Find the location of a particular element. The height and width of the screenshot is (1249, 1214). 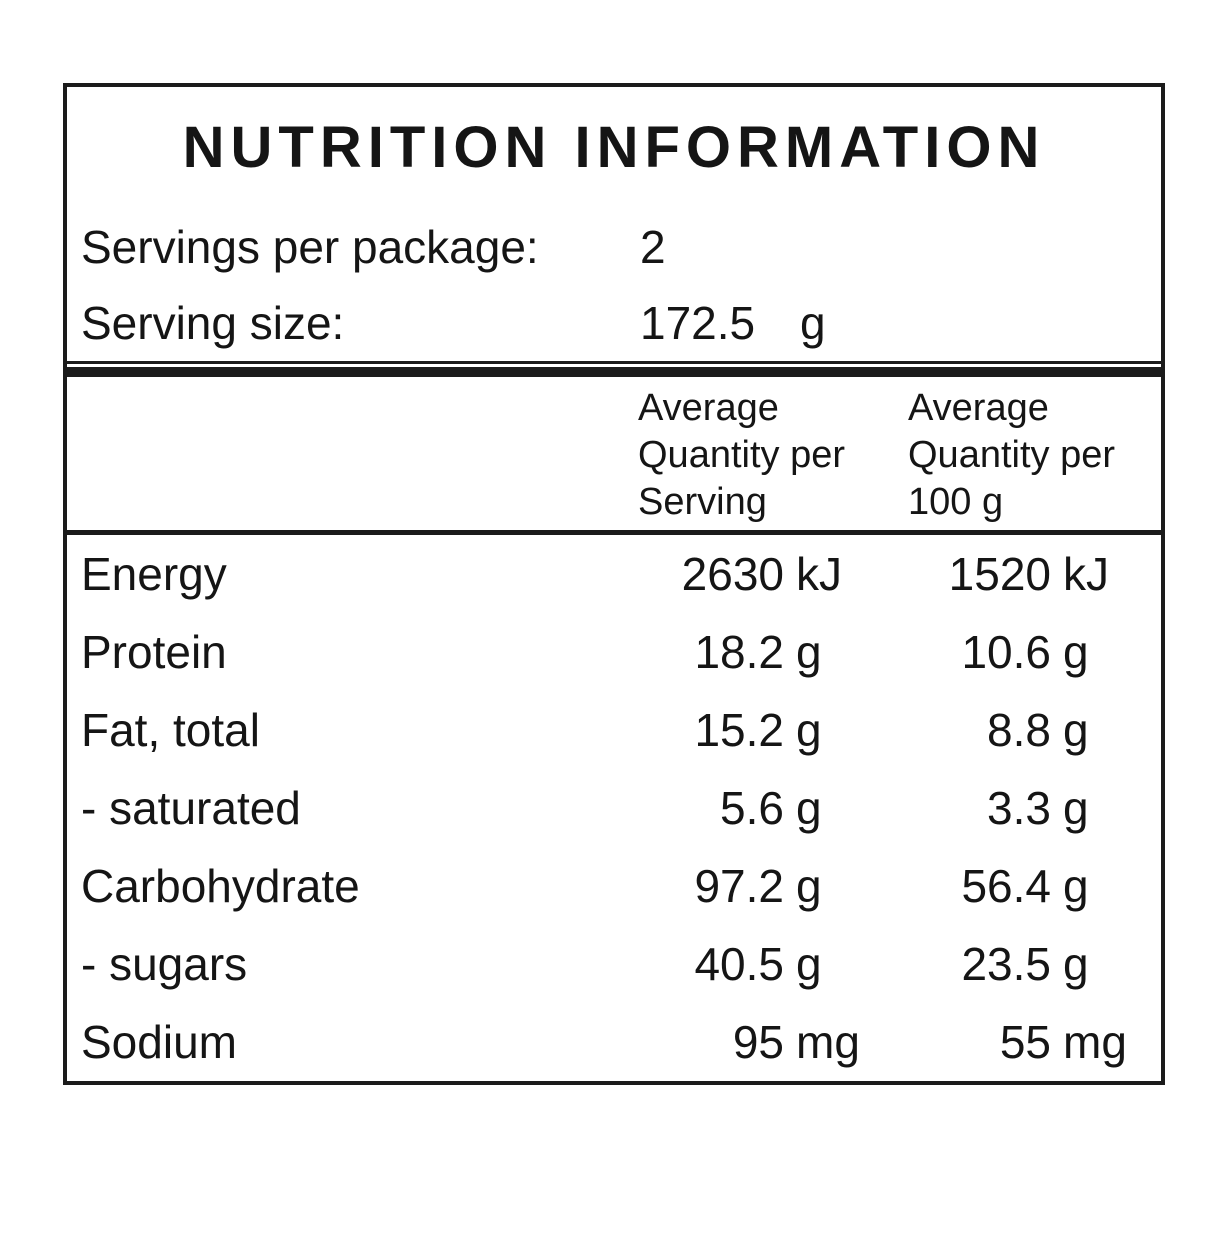

servings-per-package-label: Servings per package: is located at coordinates (310, 247).